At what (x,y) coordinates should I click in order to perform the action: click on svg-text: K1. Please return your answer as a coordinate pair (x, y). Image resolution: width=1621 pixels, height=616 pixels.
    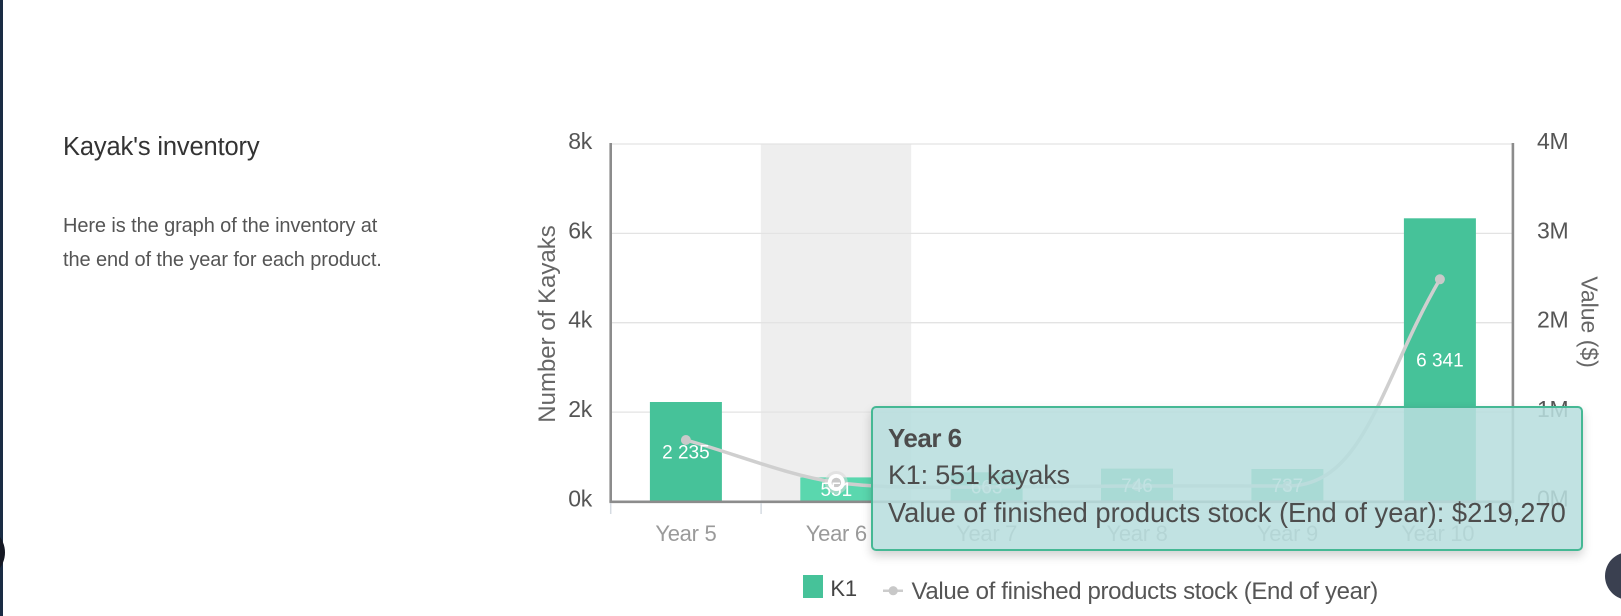
    Looking at the image, I should click on (843, 588).